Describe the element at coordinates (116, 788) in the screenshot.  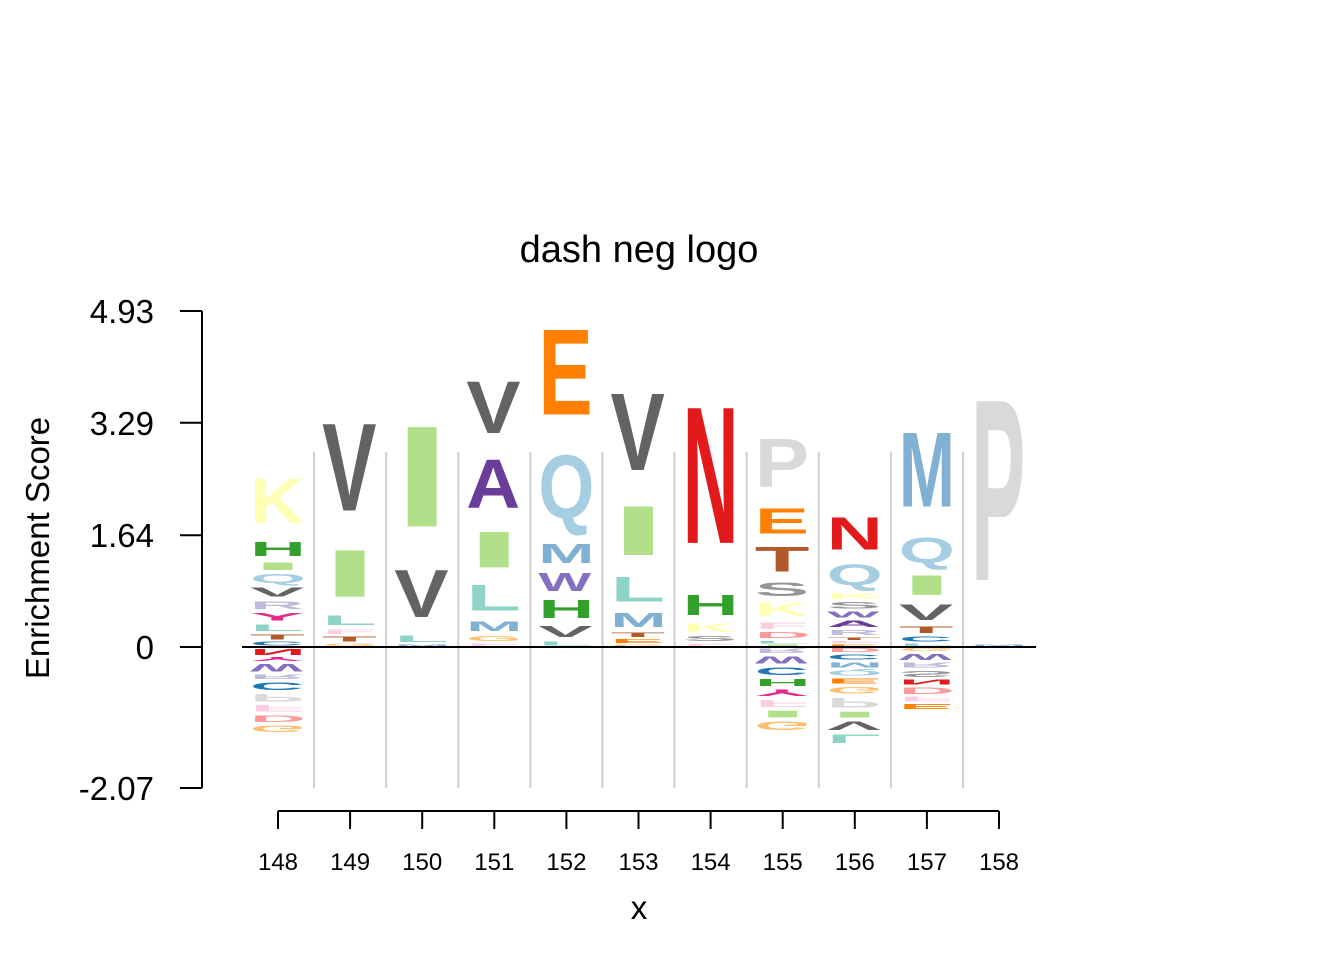
I see `y-tick-label: -2.07` at that location.